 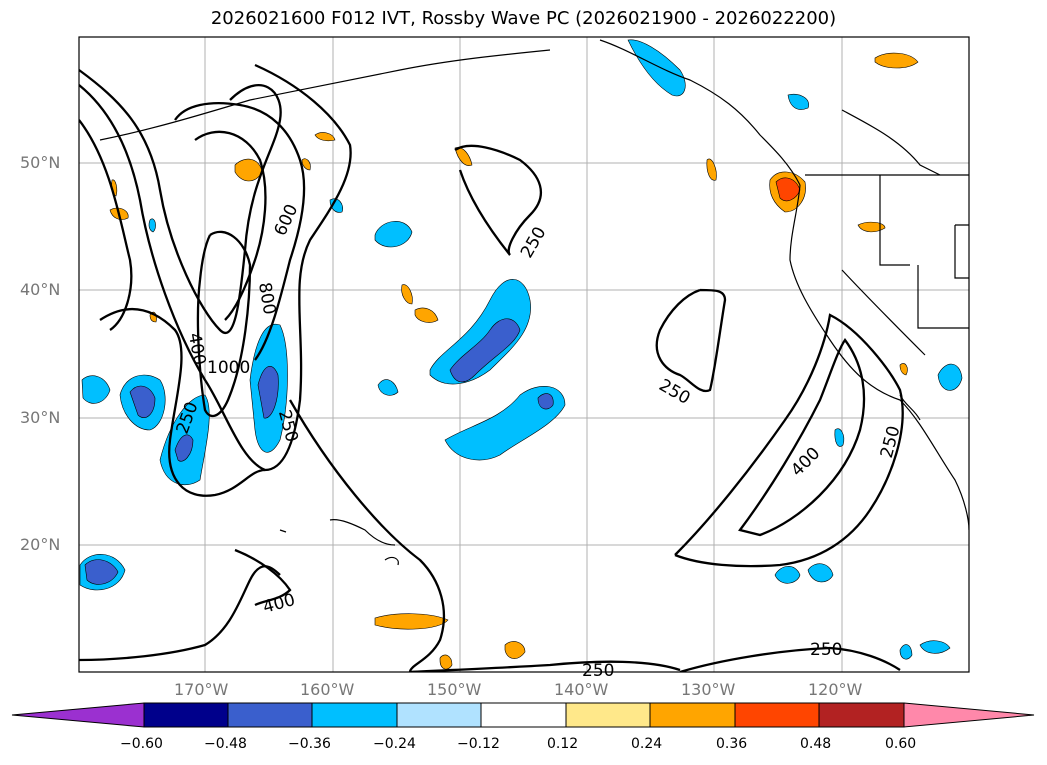 I want to click on colorbar-tick-label: 0.24, so click(x=647, y=744).